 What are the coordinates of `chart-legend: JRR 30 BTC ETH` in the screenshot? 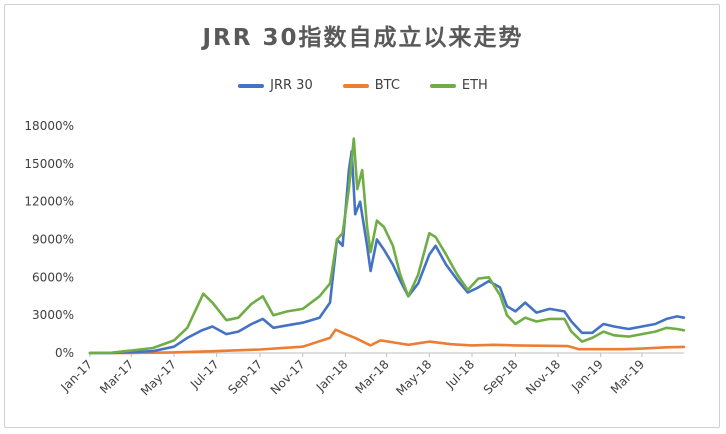 It's located at (363, 85).